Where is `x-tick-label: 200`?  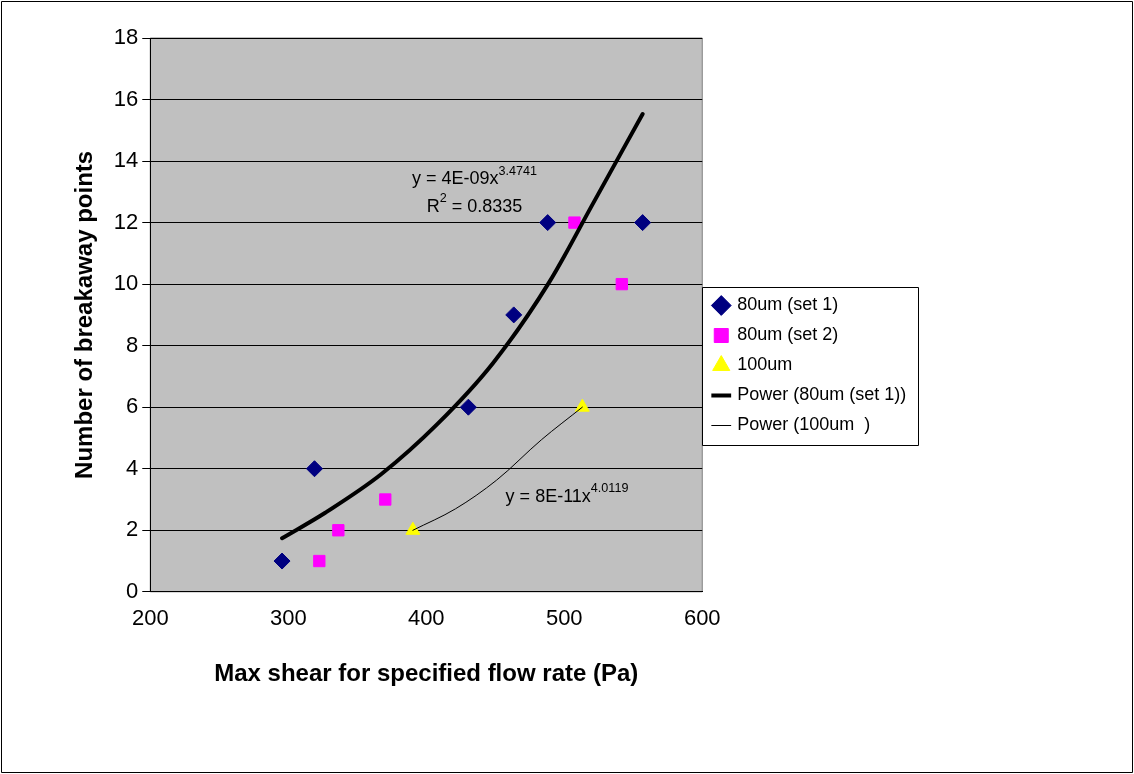 x-tick-label: 200 is located at coordinates (150, 618).